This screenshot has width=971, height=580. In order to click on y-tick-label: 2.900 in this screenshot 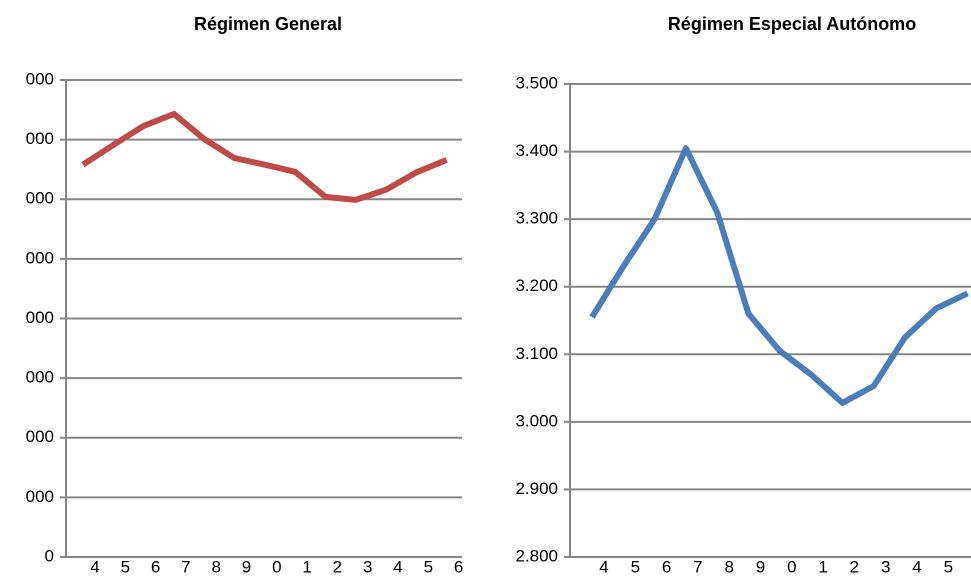, I will do `click(536, 488)`.